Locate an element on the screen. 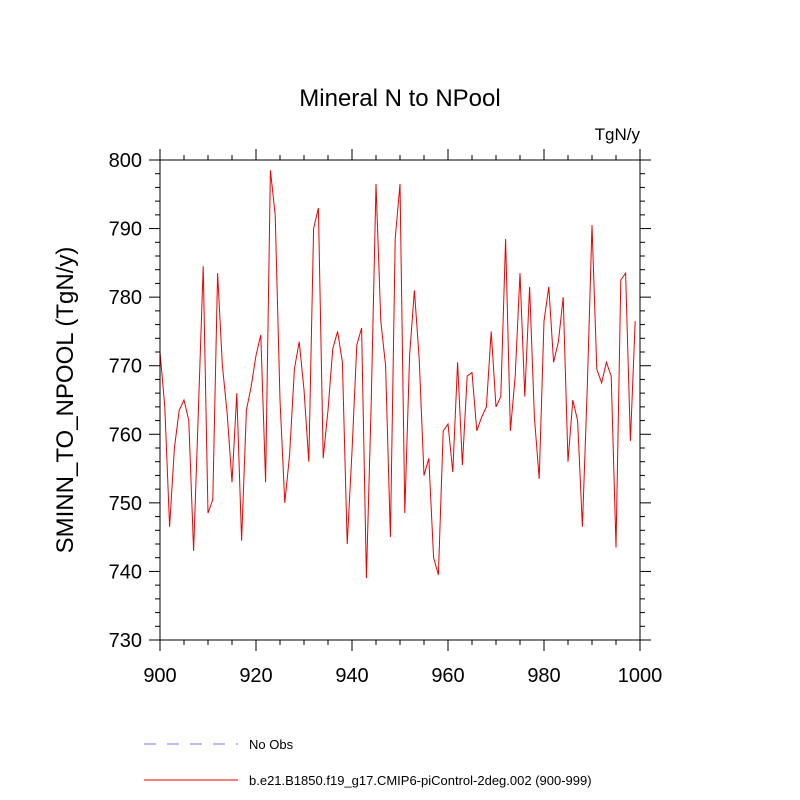 The height and width of the screenshot is (800, 800). y-tick-label: 760 is located at coordinates (125, 435).